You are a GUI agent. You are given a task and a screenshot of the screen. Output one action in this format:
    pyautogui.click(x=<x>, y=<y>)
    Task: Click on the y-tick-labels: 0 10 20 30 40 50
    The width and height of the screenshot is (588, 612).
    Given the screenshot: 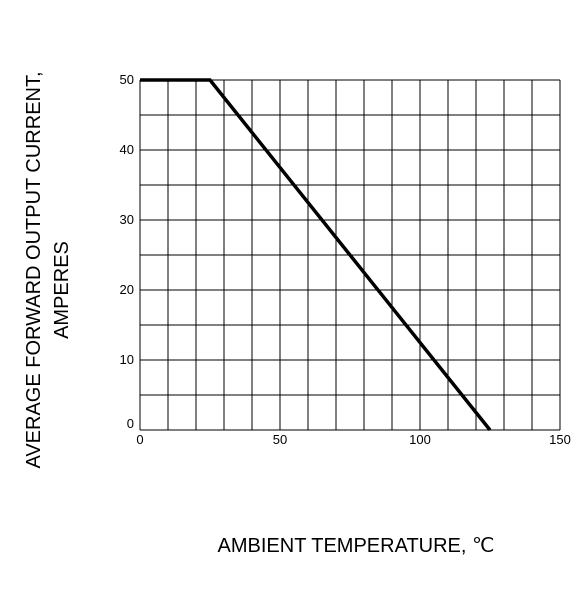 What is the action you would take?
    pyautogui.click(x=127, y=251)
    